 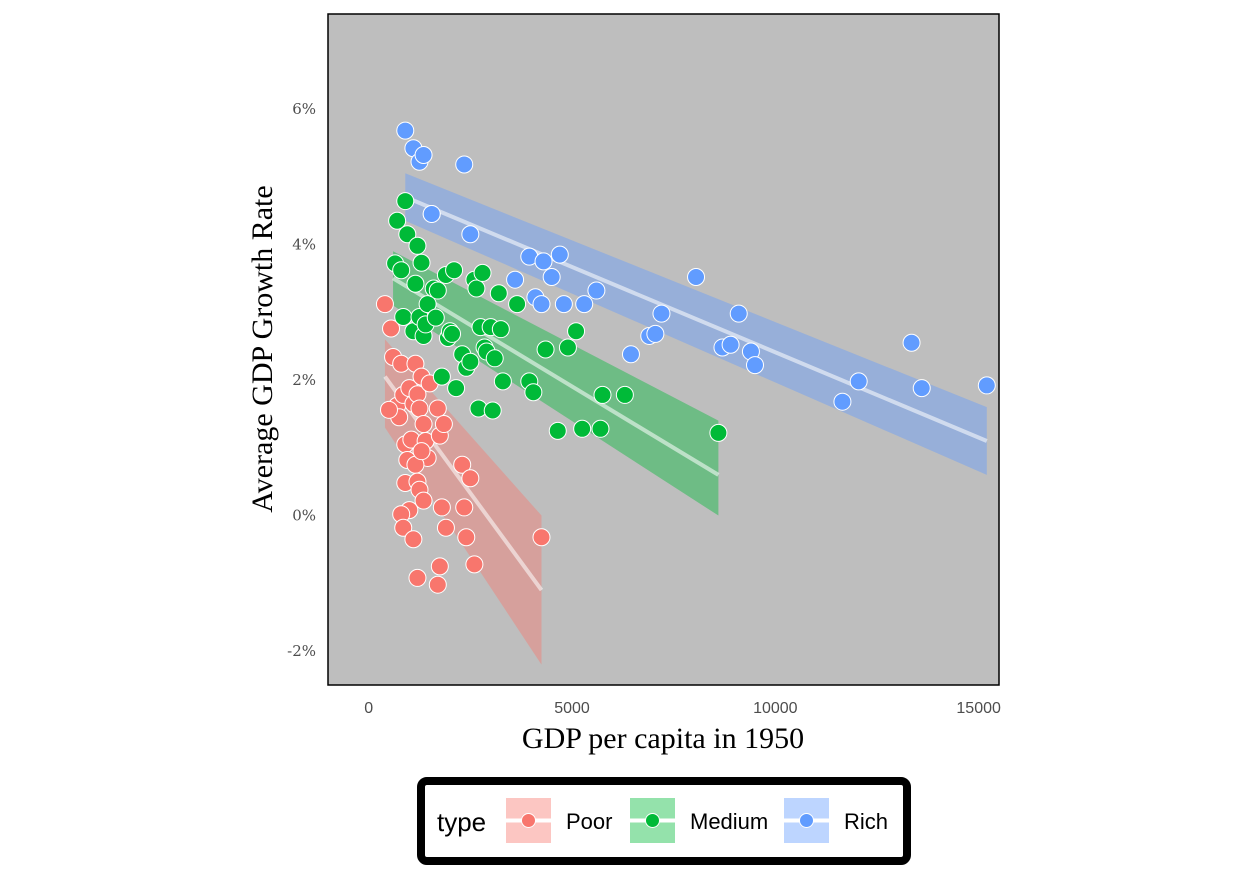 I want to click on legend-key-point-medium, so click(x=652, y=820).